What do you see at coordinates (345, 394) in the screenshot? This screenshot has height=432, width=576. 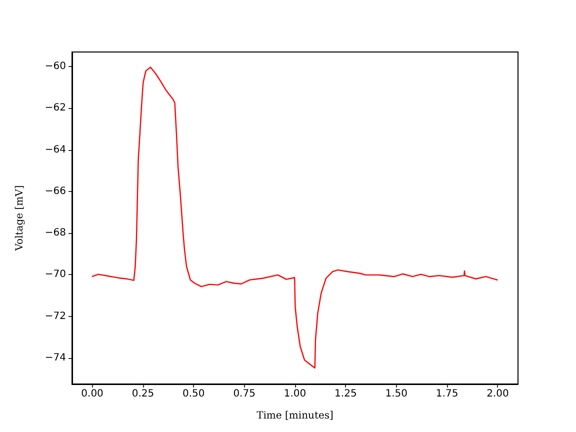 I see `x-tick-label: 1.25` at bounding box center [345, 394].